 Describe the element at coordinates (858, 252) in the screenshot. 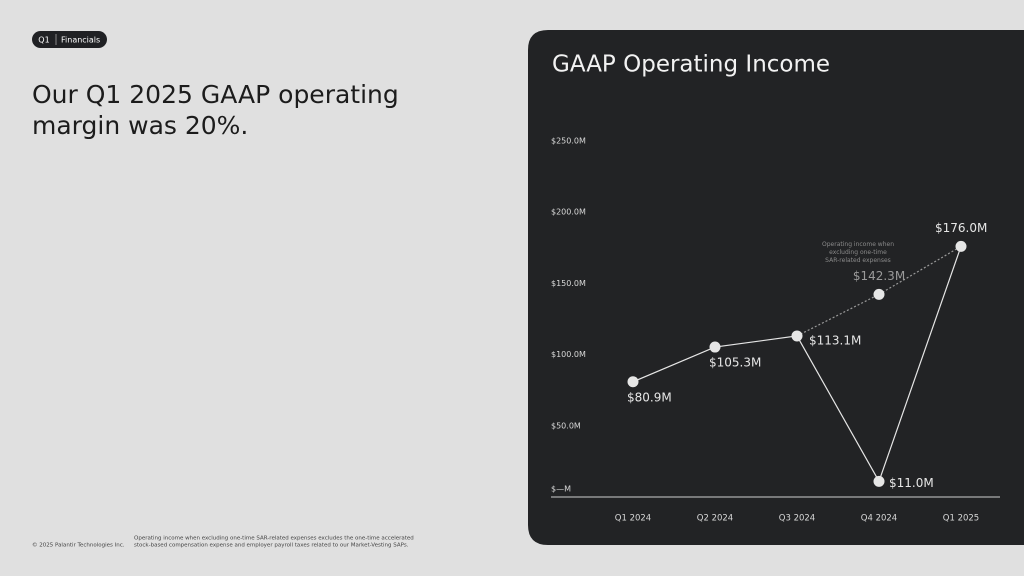

I see `annotation: excluding one-time` at that location.